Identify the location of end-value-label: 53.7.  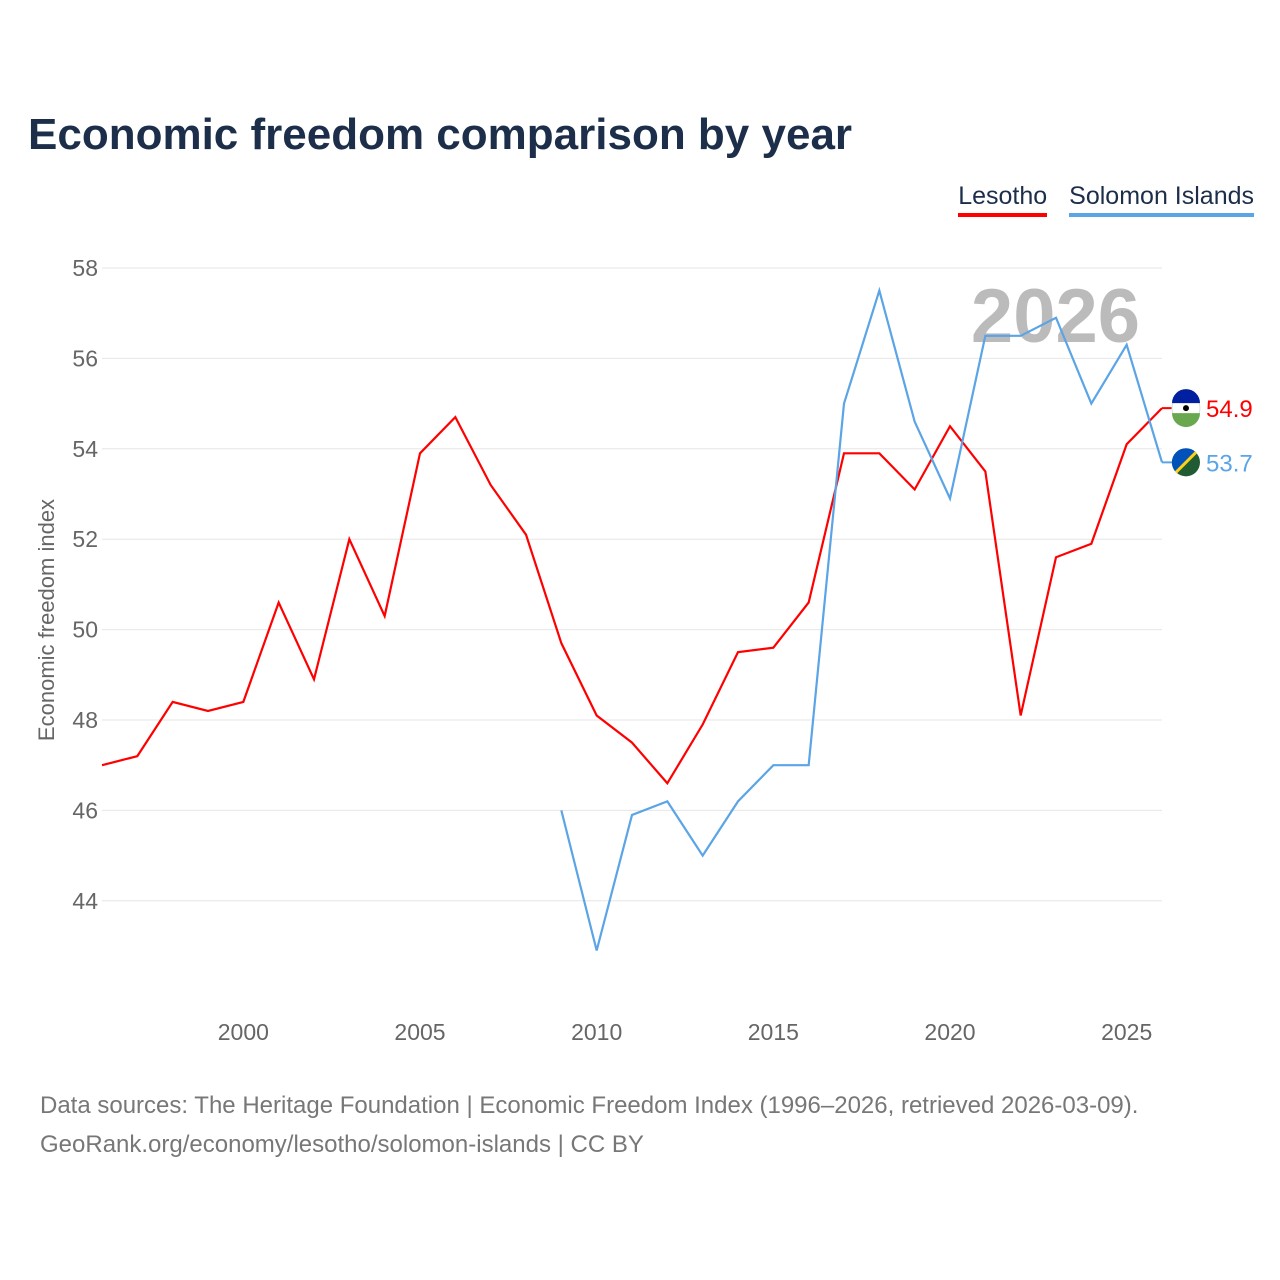
(1229, 463).